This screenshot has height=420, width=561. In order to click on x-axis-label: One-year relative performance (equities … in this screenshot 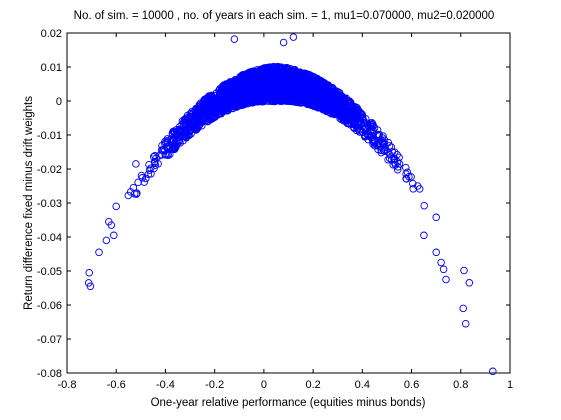, I will do `click(288, 403)`.